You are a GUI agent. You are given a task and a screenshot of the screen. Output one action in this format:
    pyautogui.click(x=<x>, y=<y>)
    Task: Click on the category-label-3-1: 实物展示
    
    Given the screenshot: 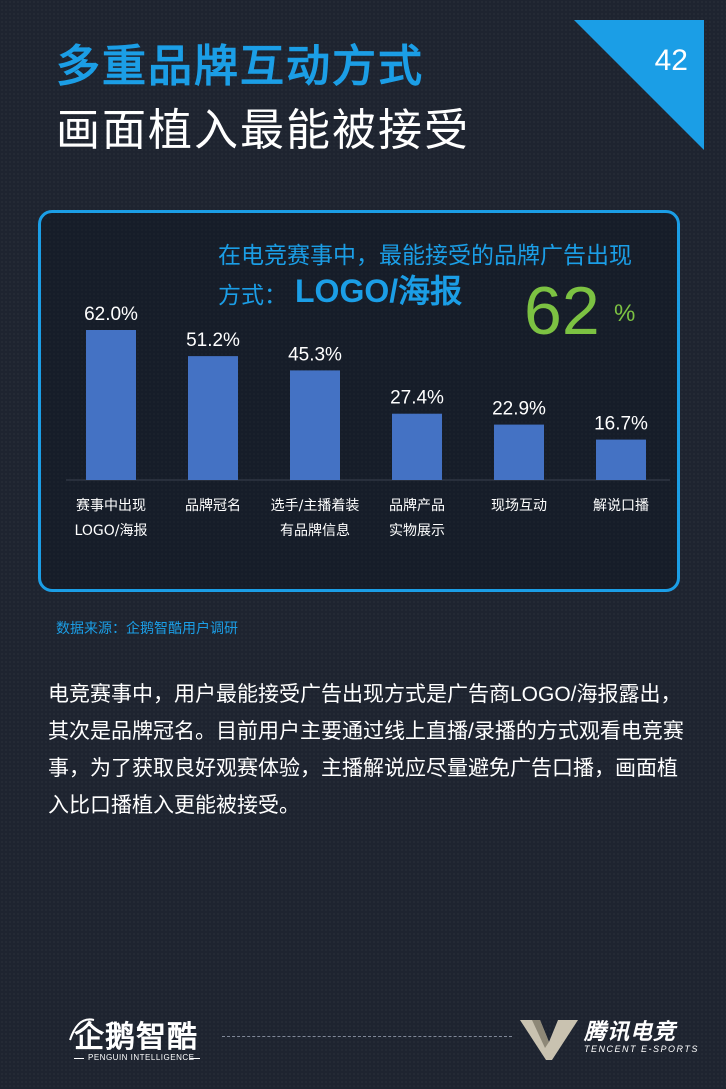 What is the action you would take?
    pyautogui.click(x=417, y=531)
    